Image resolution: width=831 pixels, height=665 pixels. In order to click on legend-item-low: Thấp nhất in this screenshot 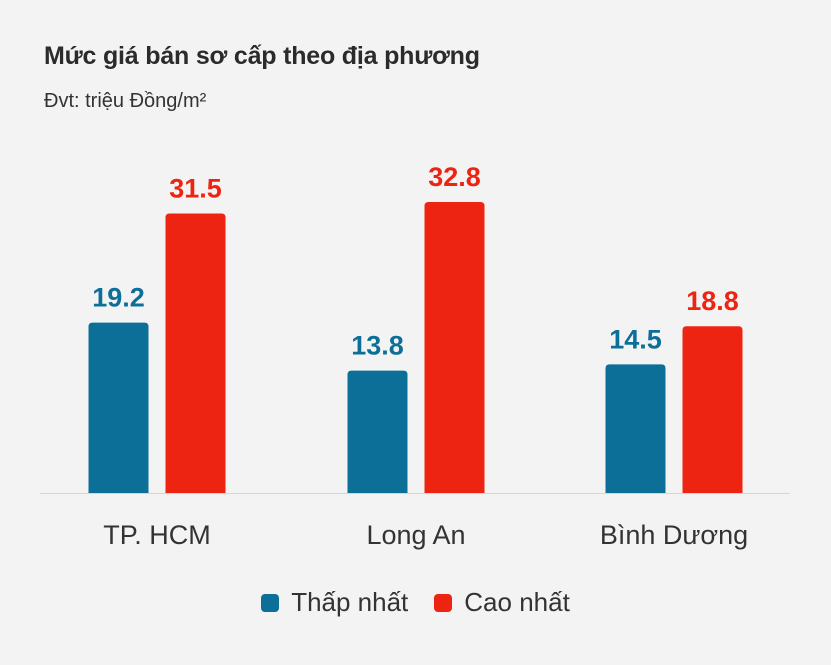, I will do `click(334, 602)`.